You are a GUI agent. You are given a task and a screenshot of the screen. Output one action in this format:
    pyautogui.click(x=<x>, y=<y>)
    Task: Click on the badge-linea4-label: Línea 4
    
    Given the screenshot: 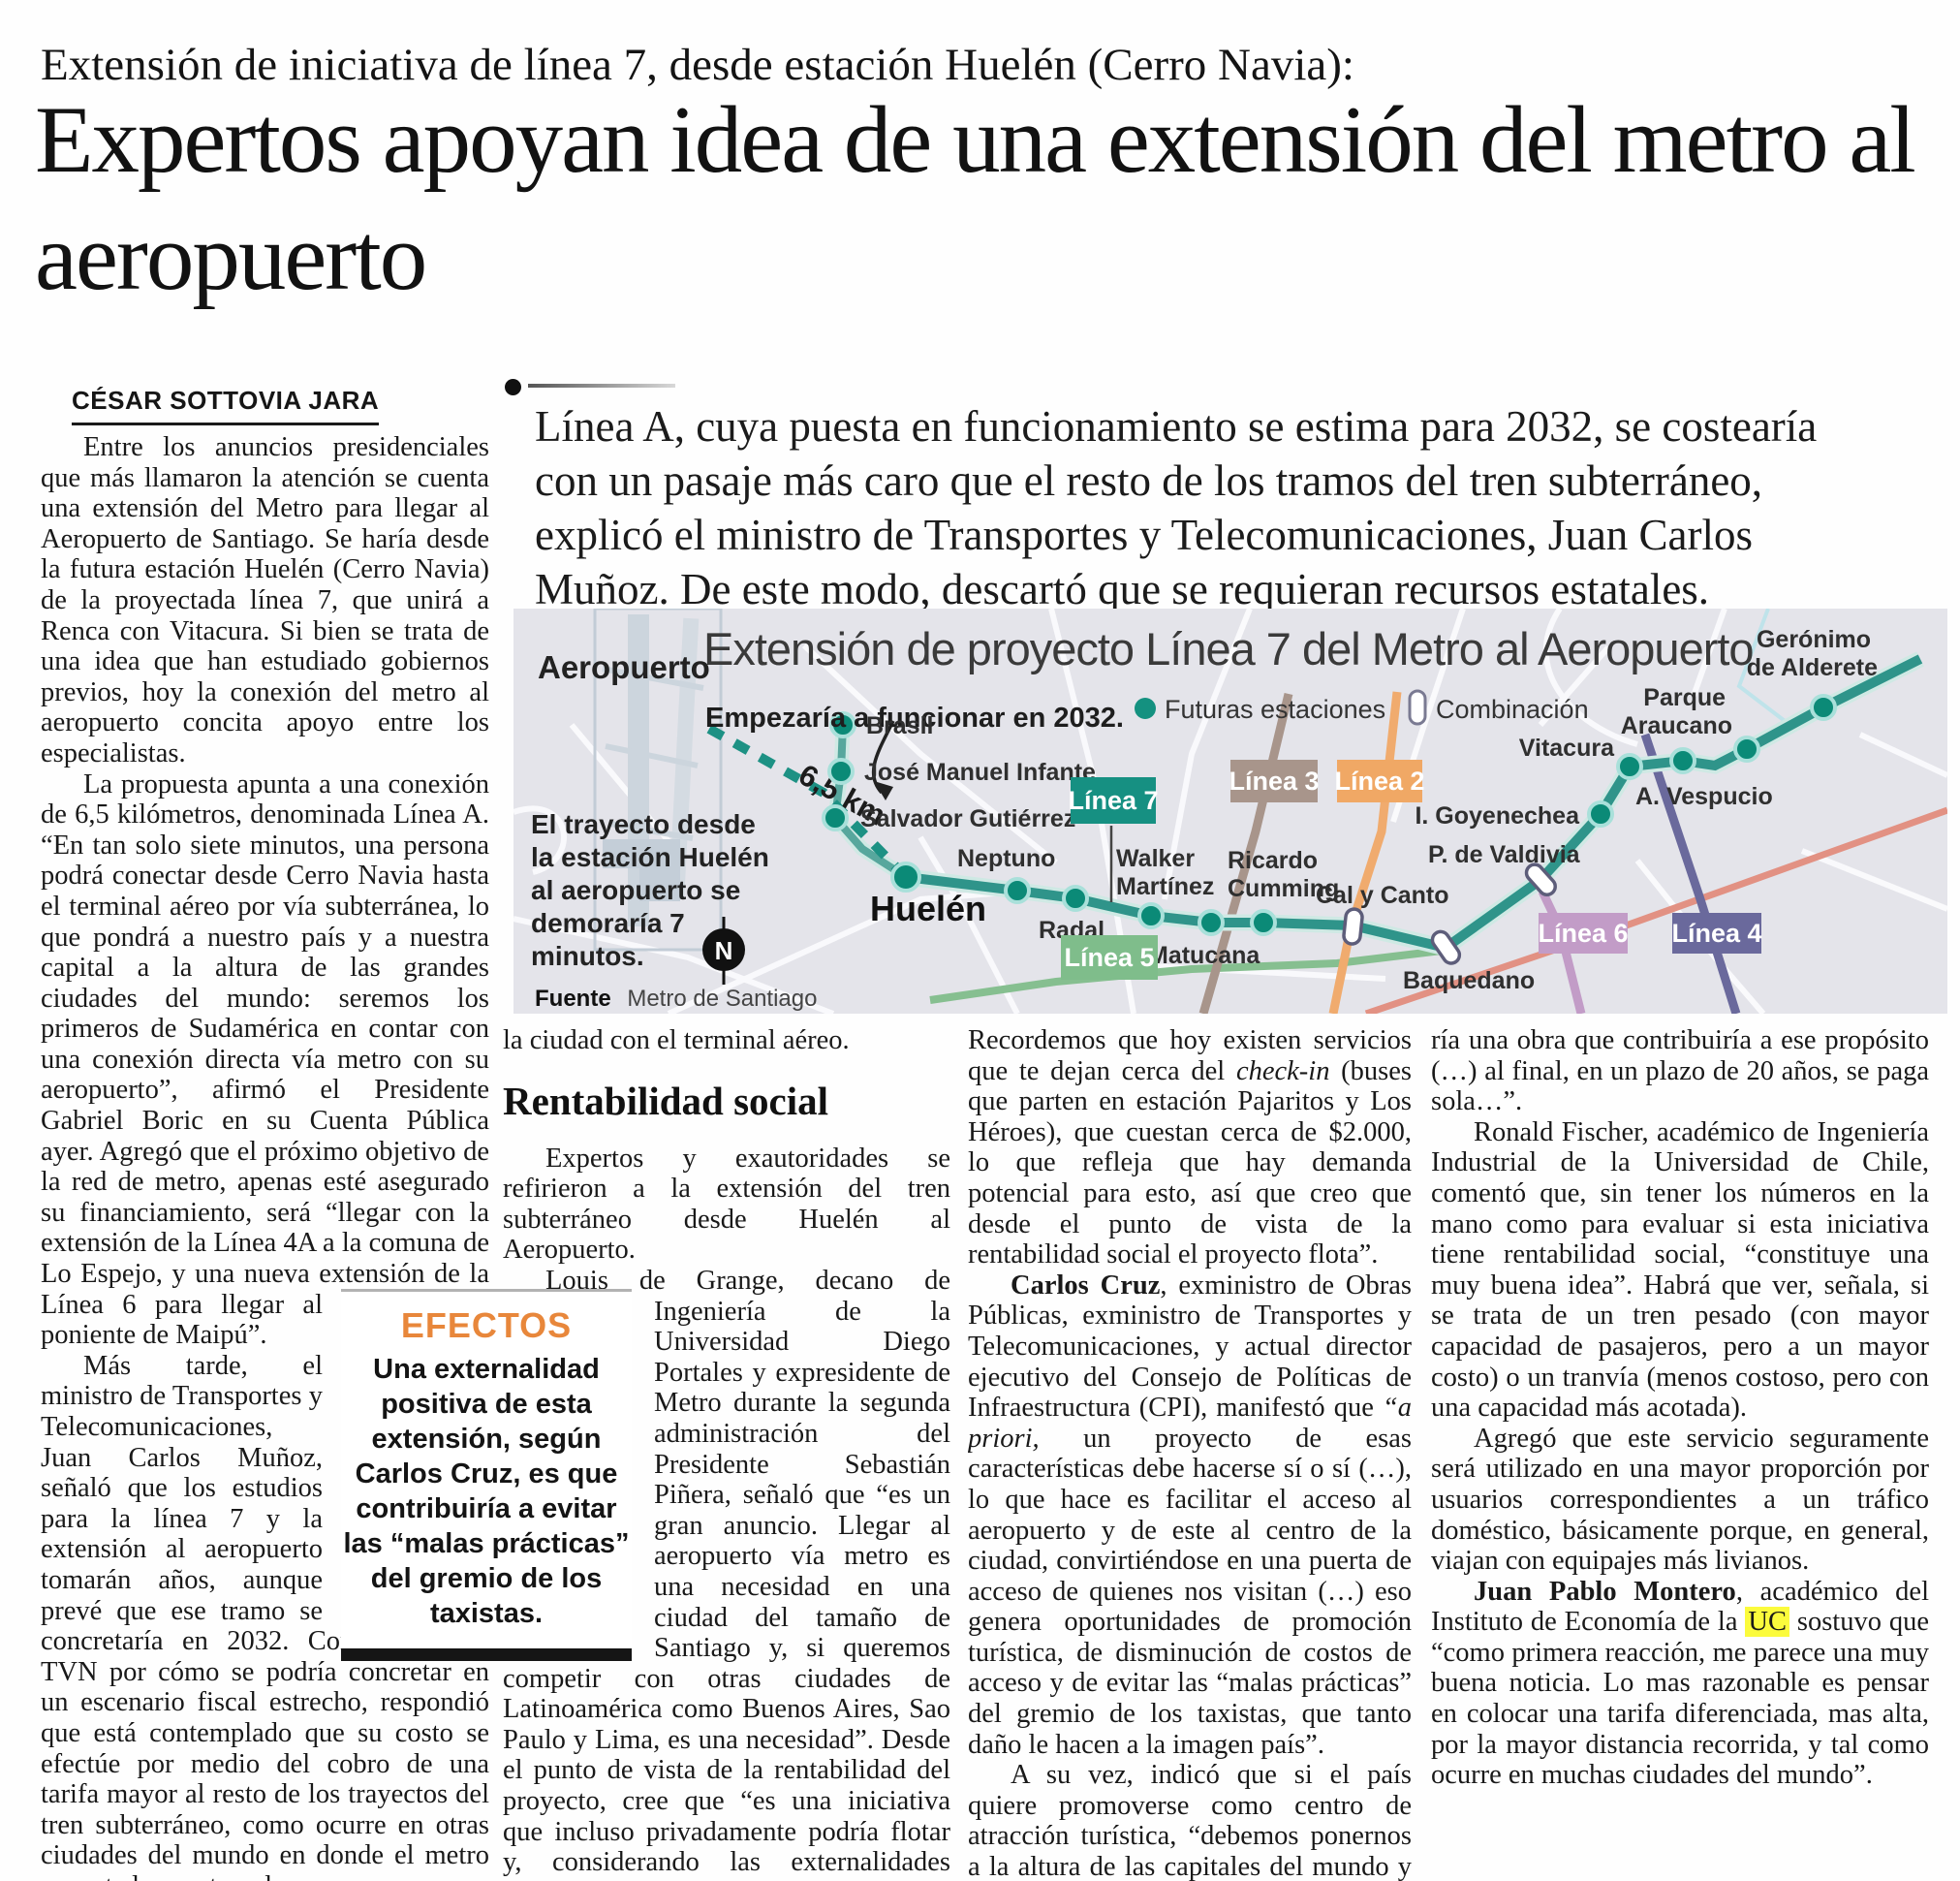 What is the action you would take?
    pyautogui.click(x=1716, y=933)
    